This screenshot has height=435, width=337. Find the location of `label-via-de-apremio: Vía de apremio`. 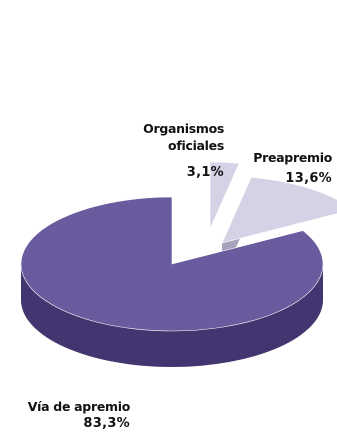

label-via-de-apremio: Vía de apremio is located at coordinates (79, 406).